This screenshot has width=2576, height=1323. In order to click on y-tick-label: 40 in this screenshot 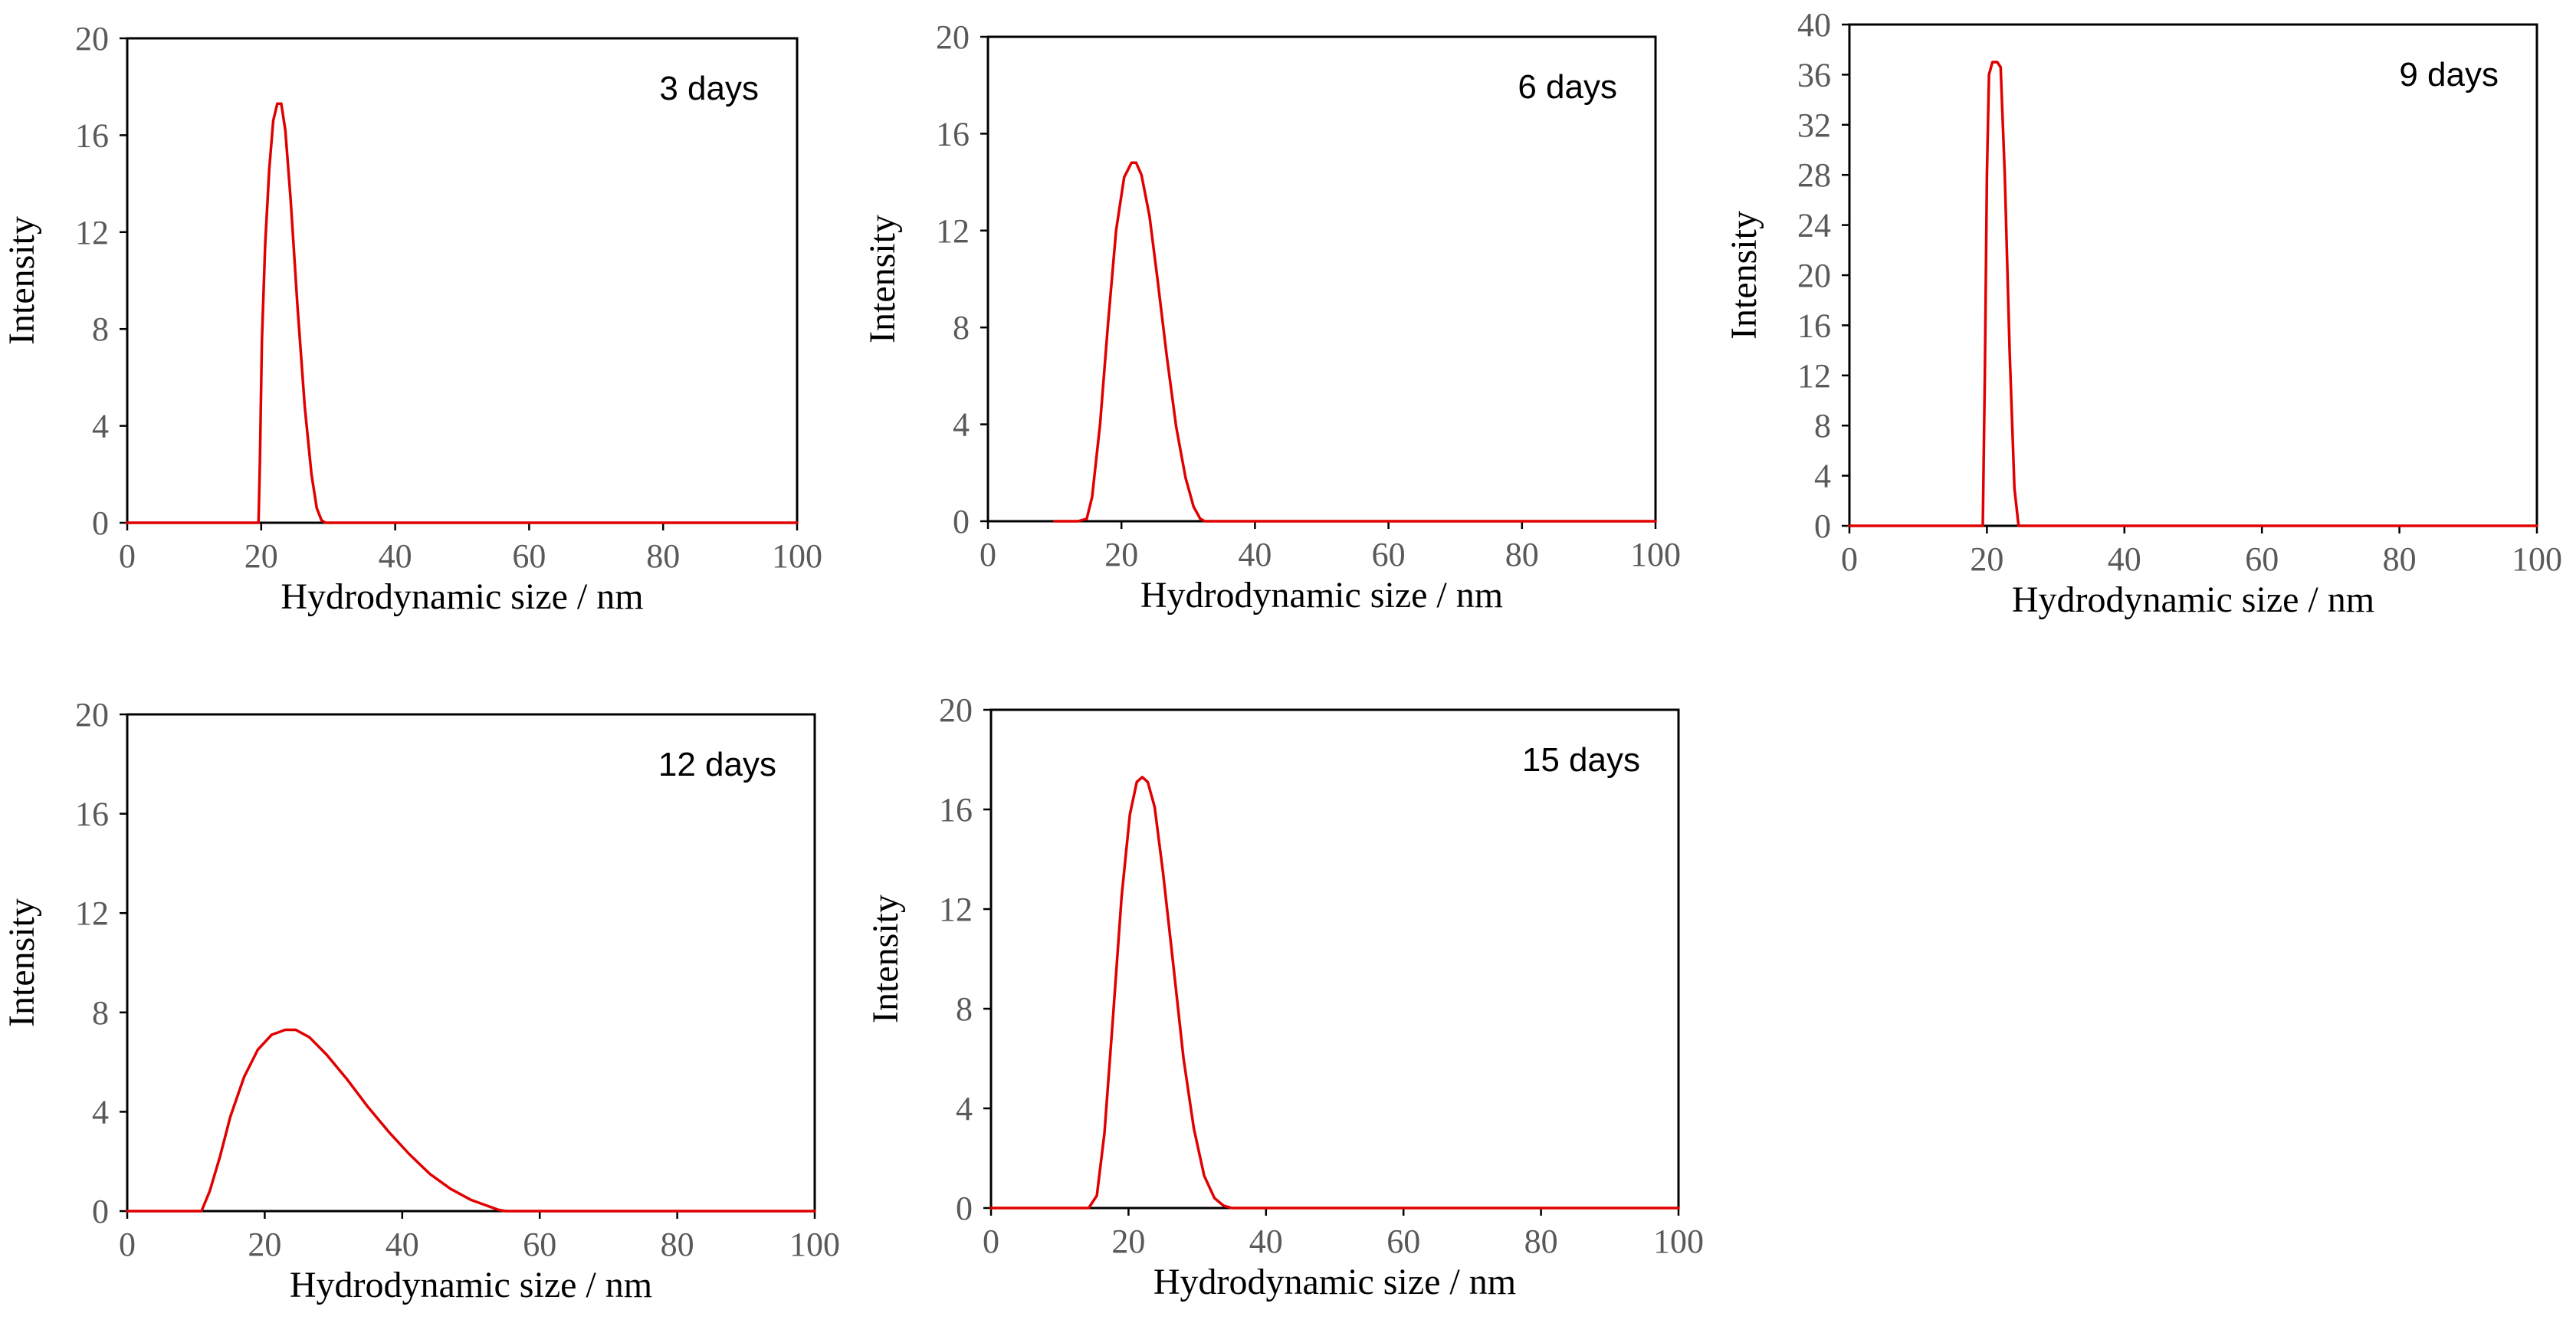, I will do `click(1814, 25)`.